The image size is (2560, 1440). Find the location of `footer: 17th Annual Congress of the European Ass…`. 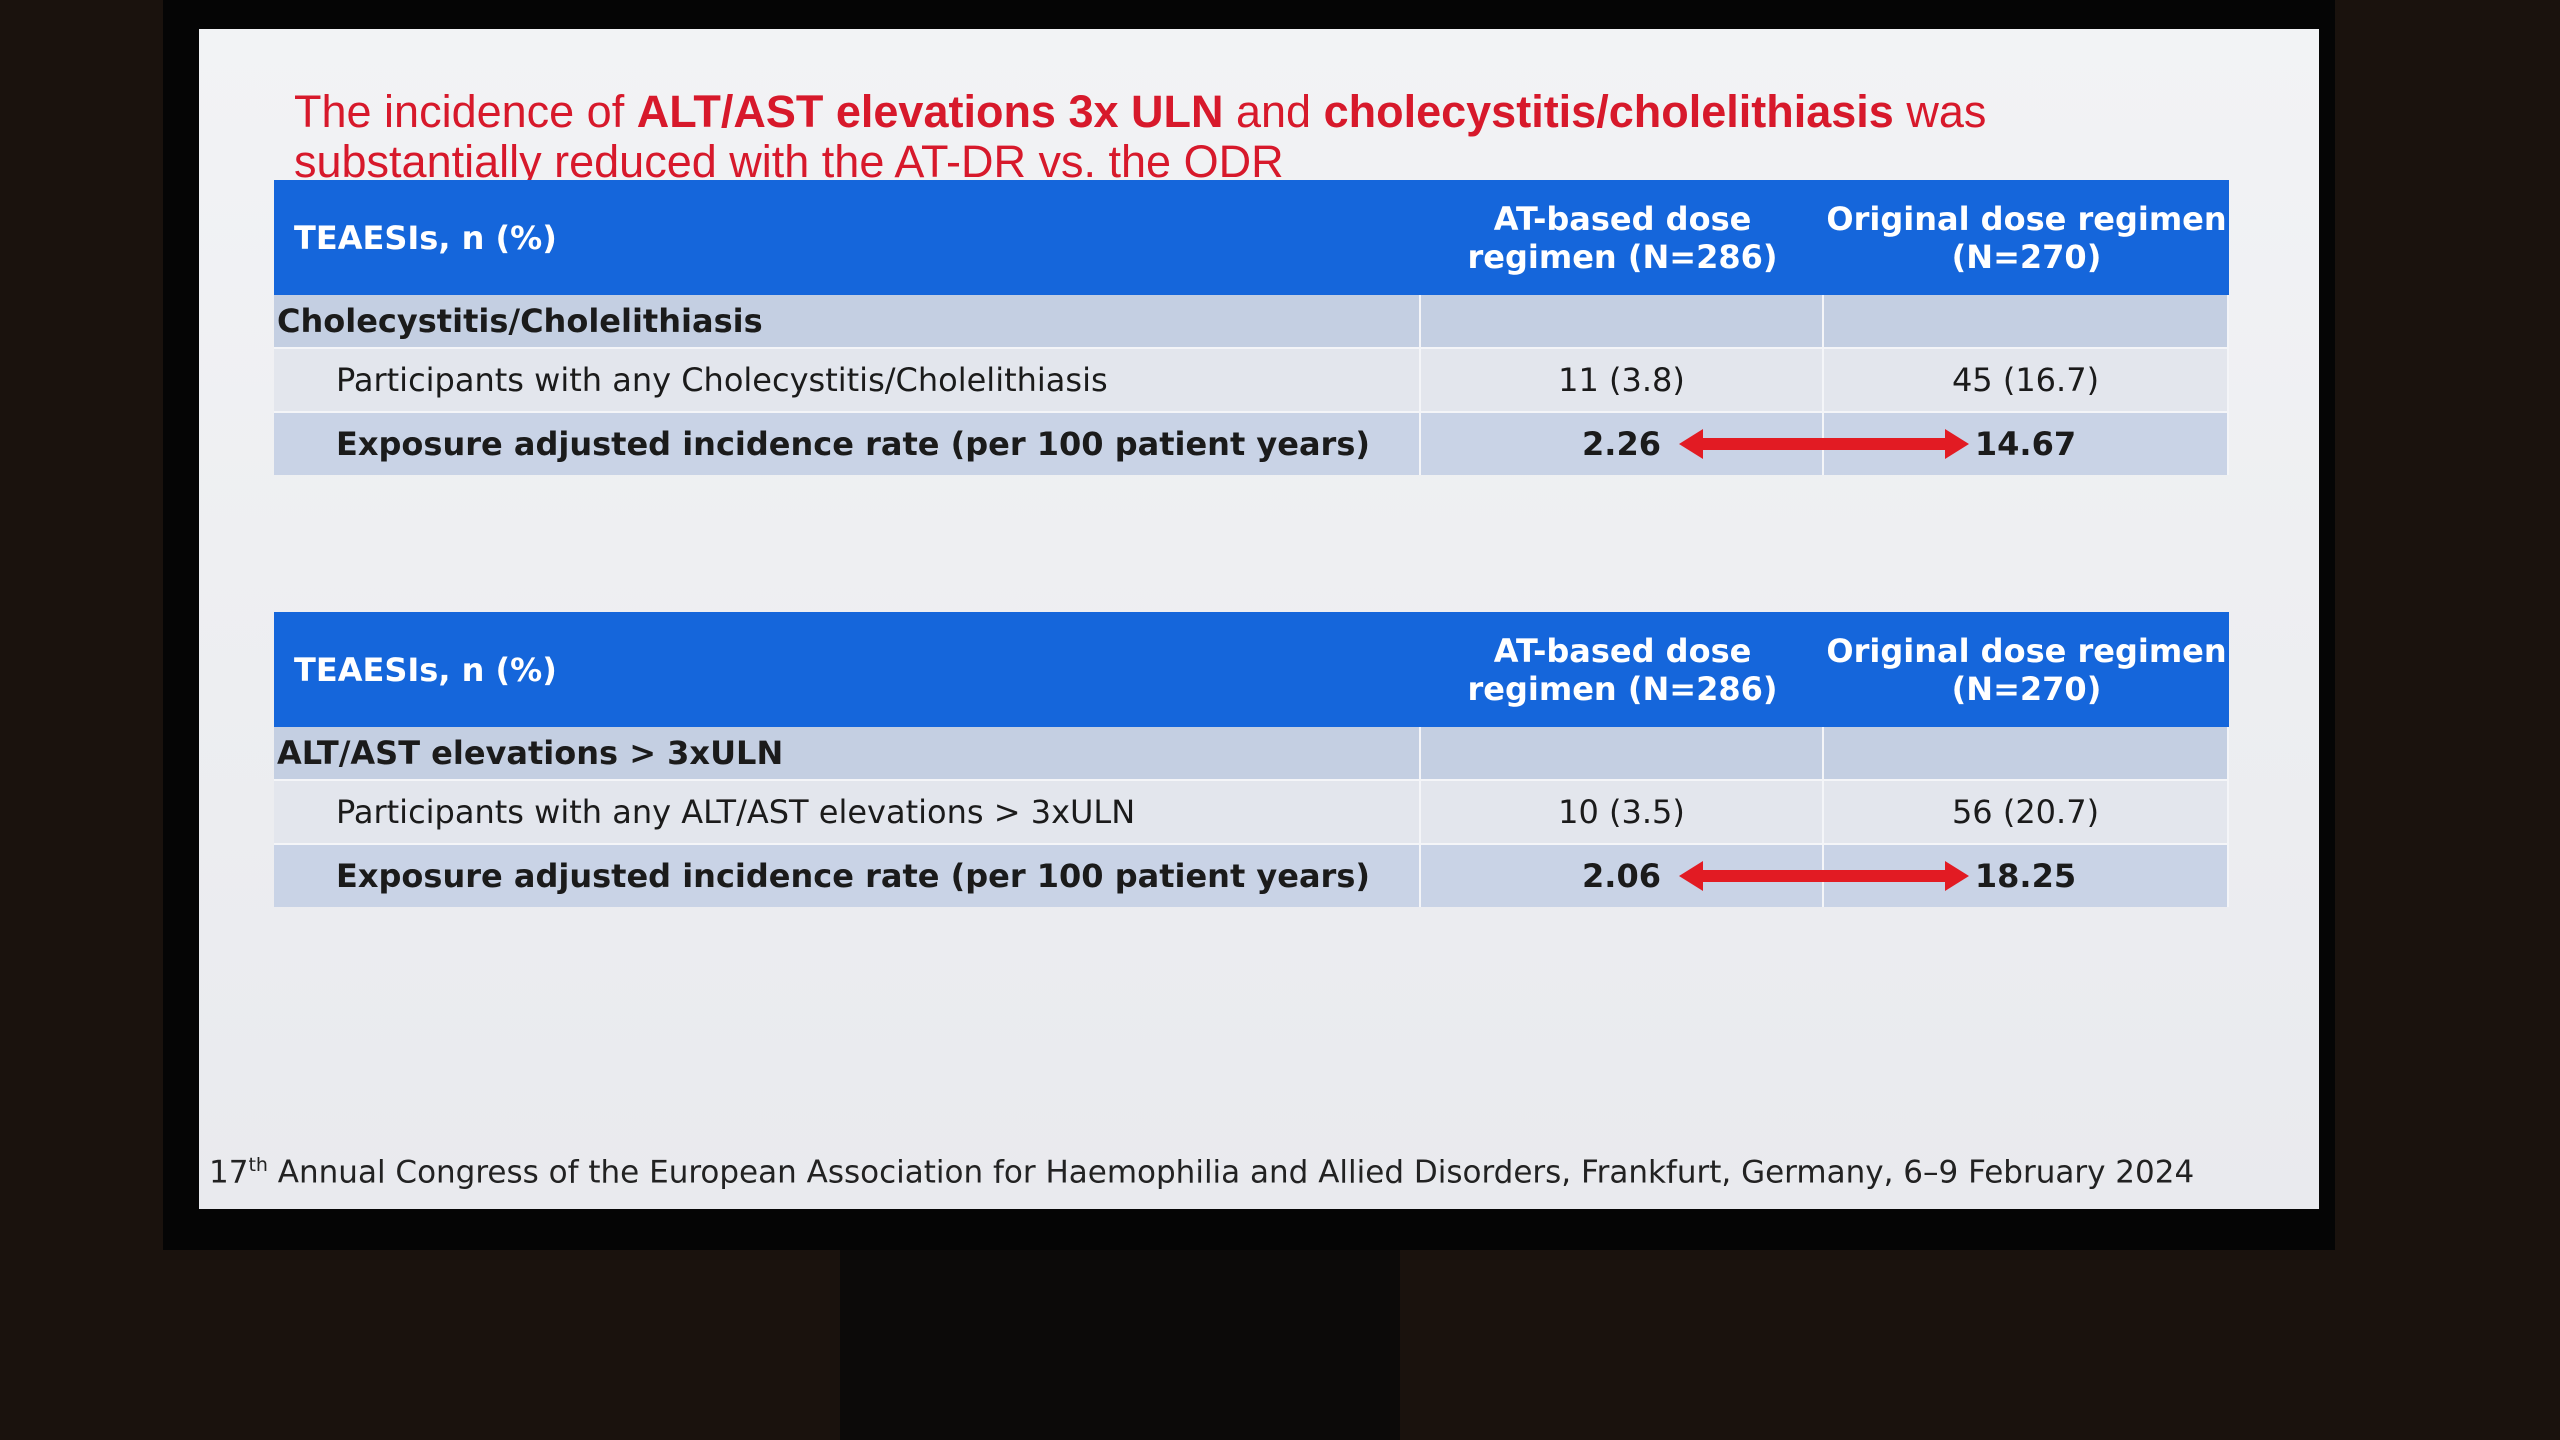

footer: 17th Annual Congress of the European Ass… is located at coordinates (1201, 1172).